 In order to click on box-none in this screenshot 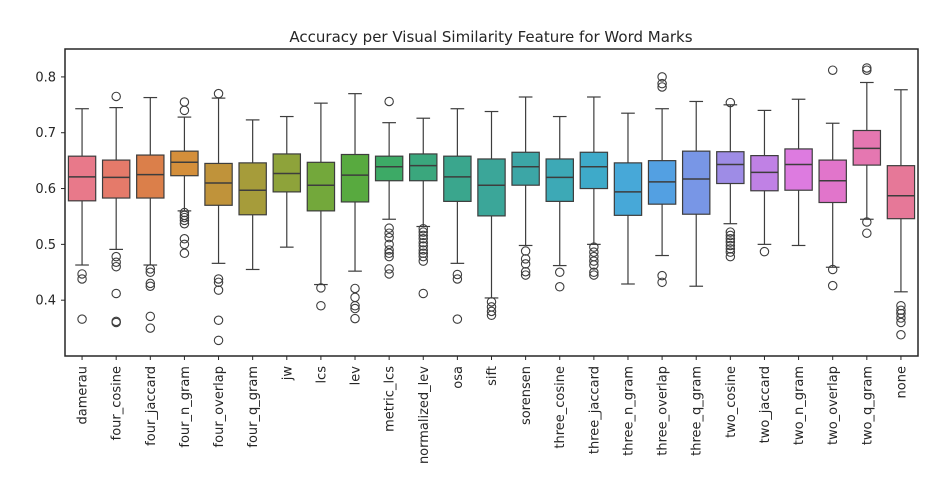, I will do `click(901, 192)`.